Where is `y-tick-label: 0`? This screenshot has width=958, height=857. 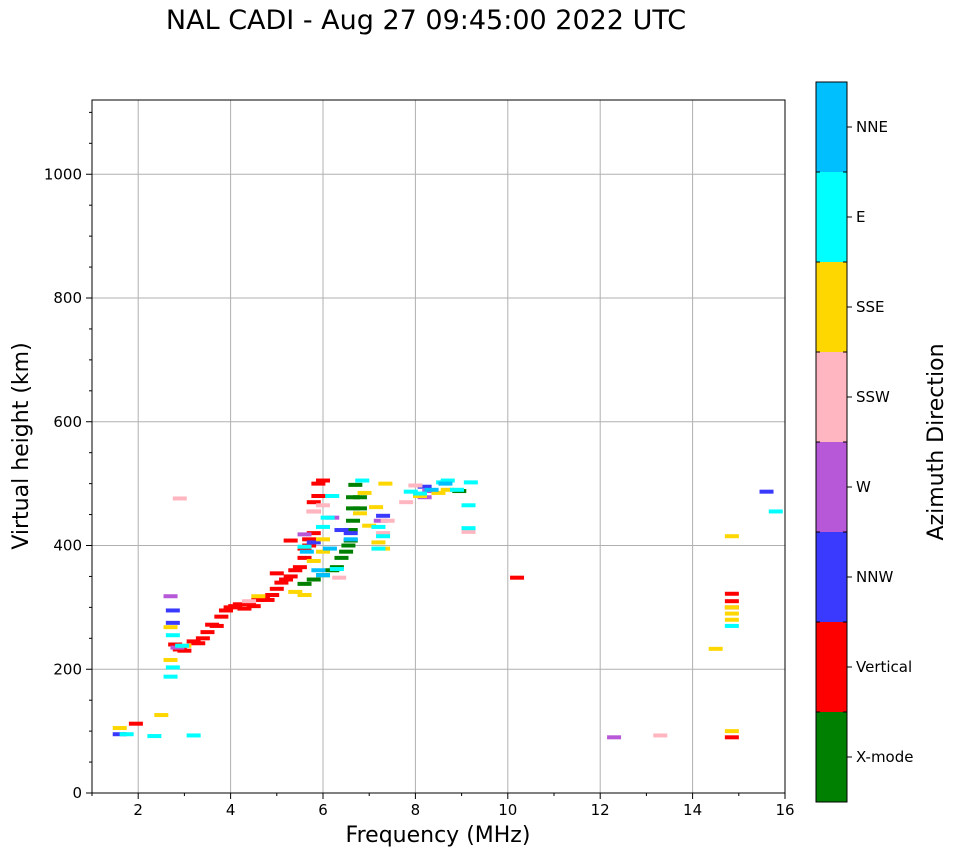 y-tick-label: 0 is located at coordinates (77, 793).